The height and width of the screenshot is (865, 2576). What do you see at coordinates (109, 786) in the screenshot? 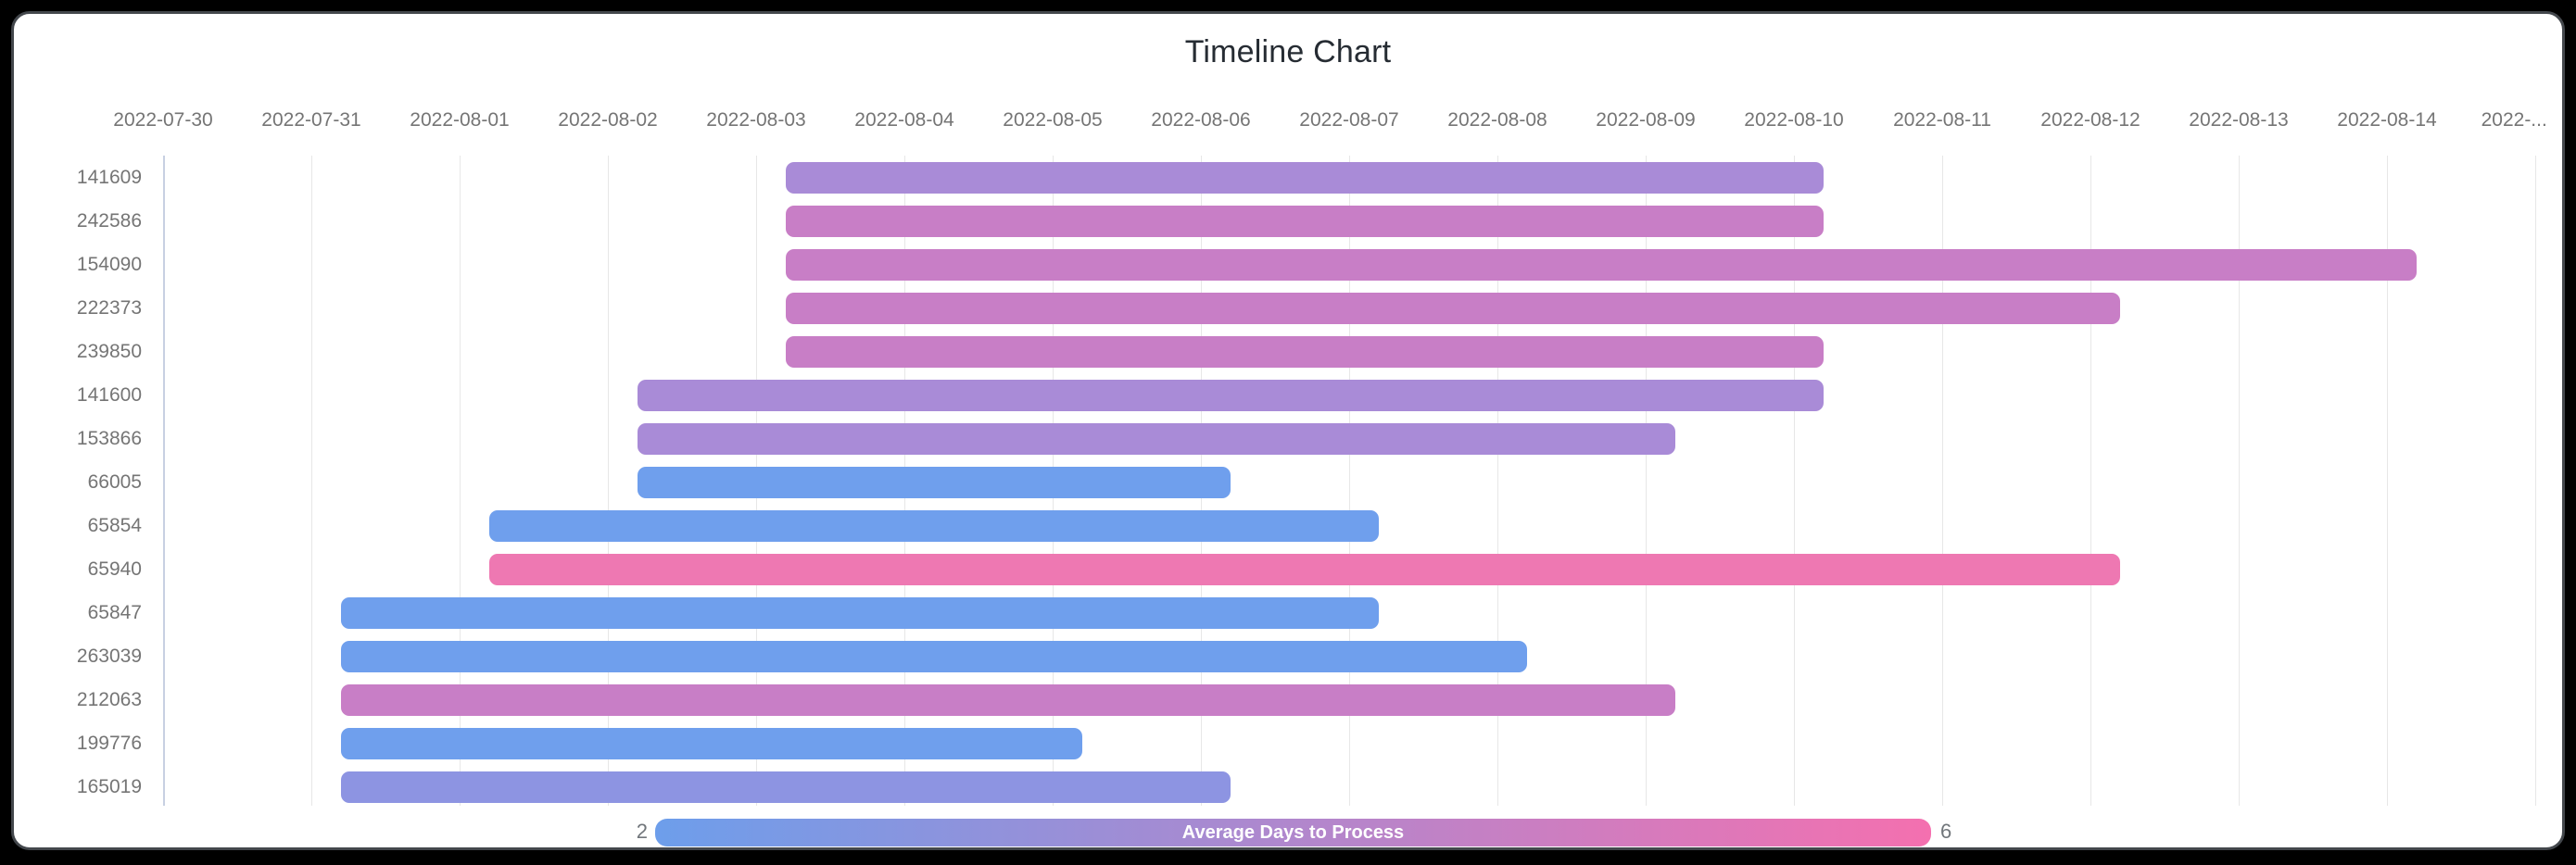
I see `y-axis-label: 165019` at bounding box center [109, 786].